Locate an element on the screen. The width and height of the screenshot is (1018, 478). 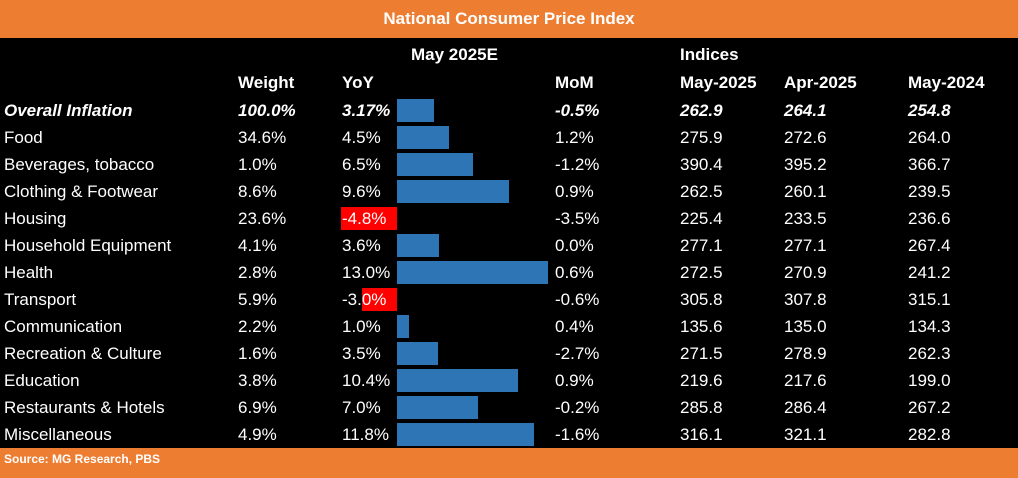
yoy-value: 11.8% is located at coordinates (365, 434).